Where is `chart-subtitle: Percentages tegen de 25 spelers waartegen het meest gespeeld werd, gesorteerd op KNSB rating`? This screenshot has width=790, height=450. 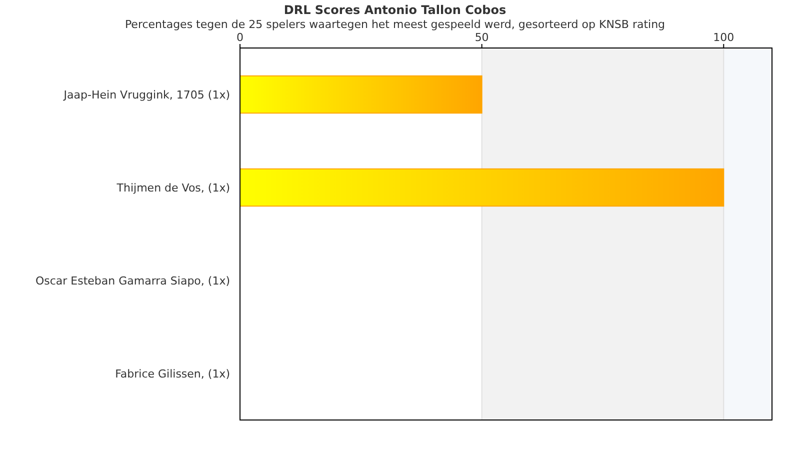 chart-subtitle: Percentages tegen de 25 spelers waartegen het meest gespeeld werd, gesorteerd op KNSB rating is located at coordinates (395, 24).